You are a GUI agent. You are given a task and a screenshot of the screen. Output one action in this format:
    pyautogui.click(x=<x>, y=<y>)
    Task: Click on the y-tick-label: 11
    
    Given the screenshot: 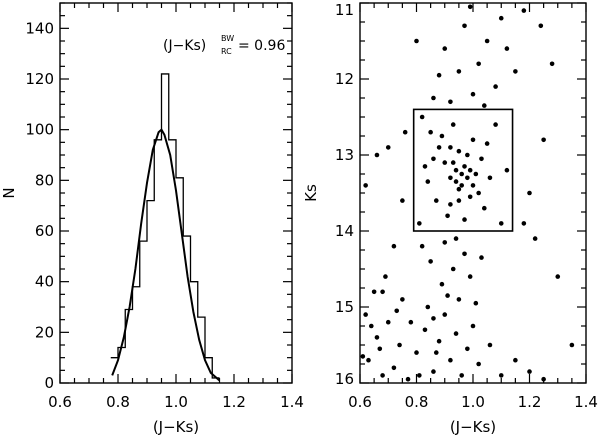 What is the action you would take?
    pyautogui.click(x=344, y=10)
    